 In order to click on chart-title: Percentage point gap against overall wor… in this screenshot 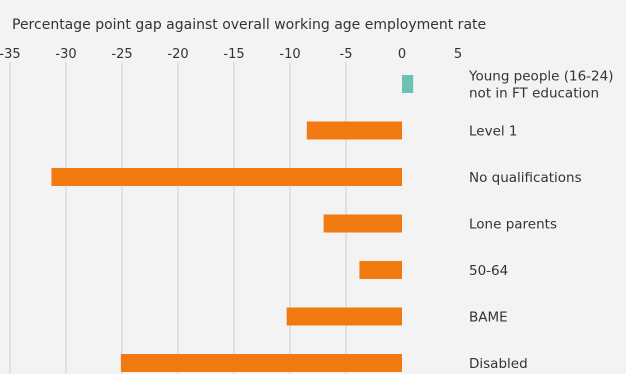, I will do `click(249, 25)`.